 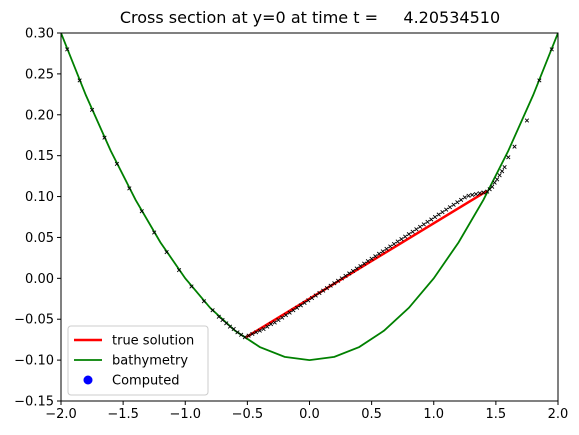 I want to click on y-tick-label: 0.05, so click(x=39, y=238).